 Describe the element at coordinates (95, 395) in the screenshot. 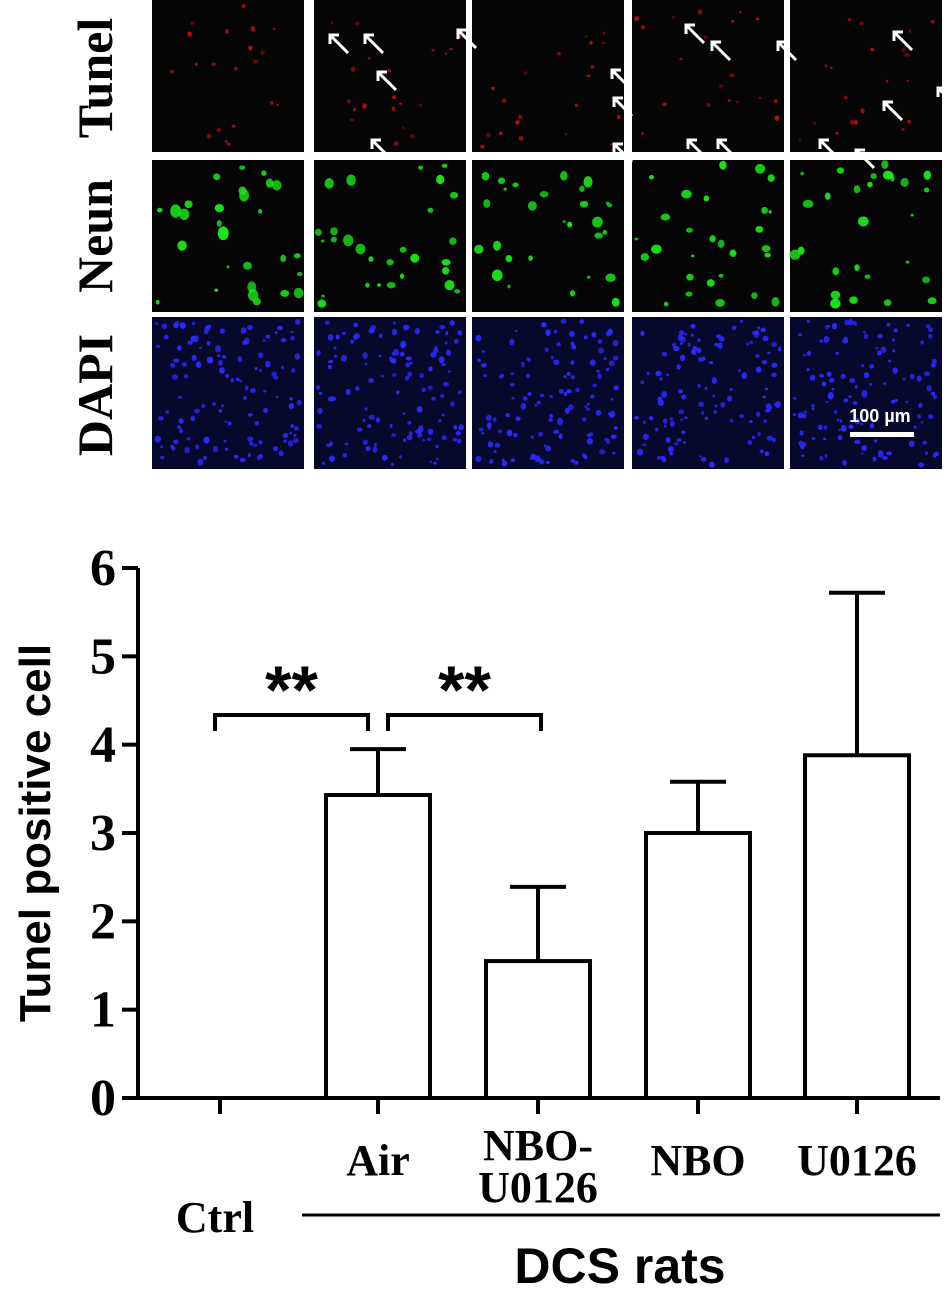

I see `row-label-dapi: DAPI` at that location.